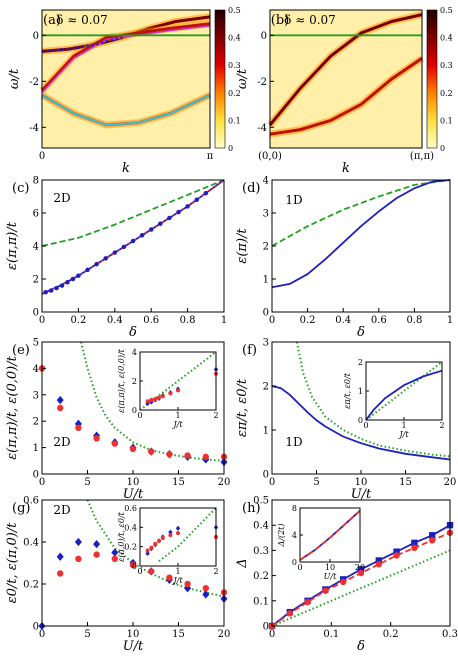 The width and height of the screenshot is (458, 657). I want to click on panel-b-y-tick-label: -4, so click(262, 128).